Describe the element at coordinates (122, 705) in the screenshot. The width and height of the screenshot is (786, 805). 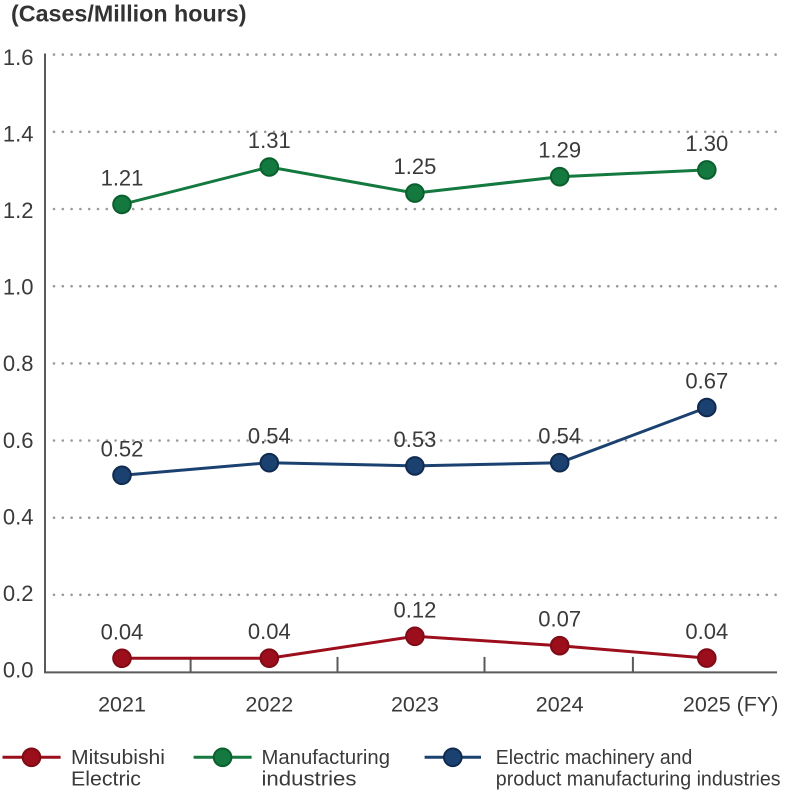
I see `svg-text: 2021` at that location.